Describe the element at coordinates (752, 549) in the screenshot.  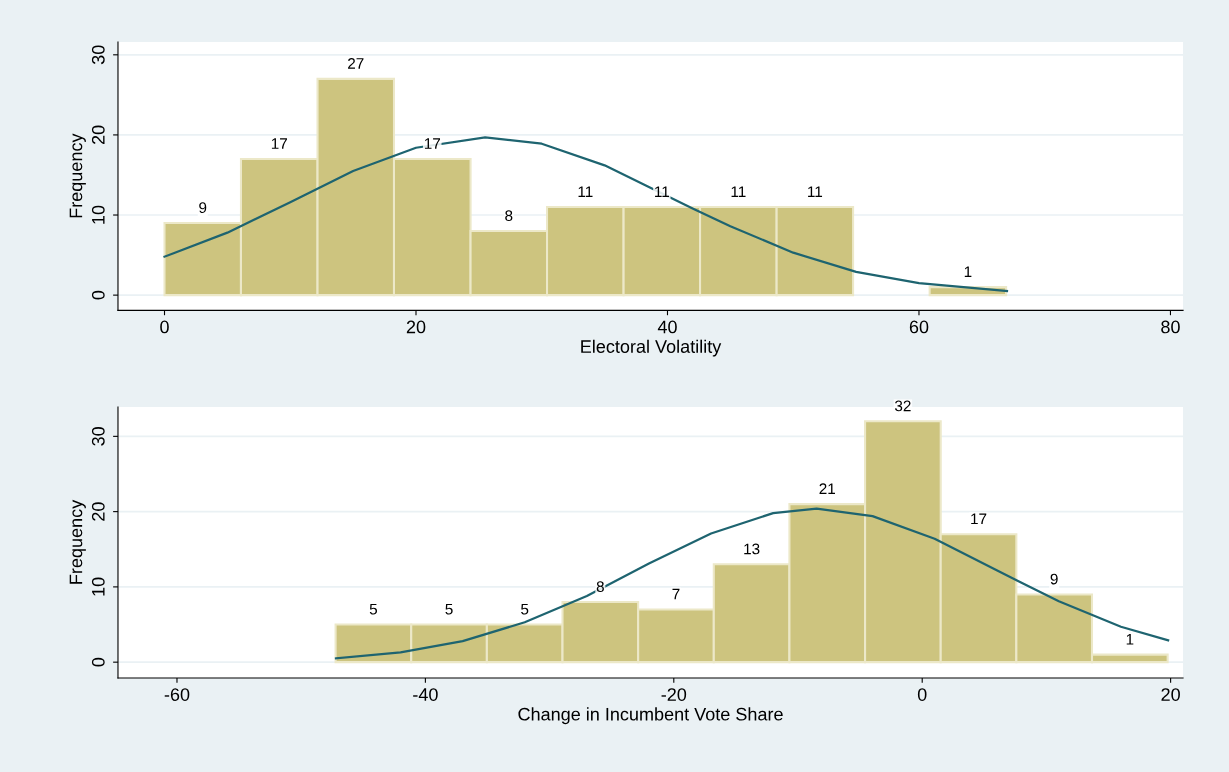
I see `data-label: 13` at that location.